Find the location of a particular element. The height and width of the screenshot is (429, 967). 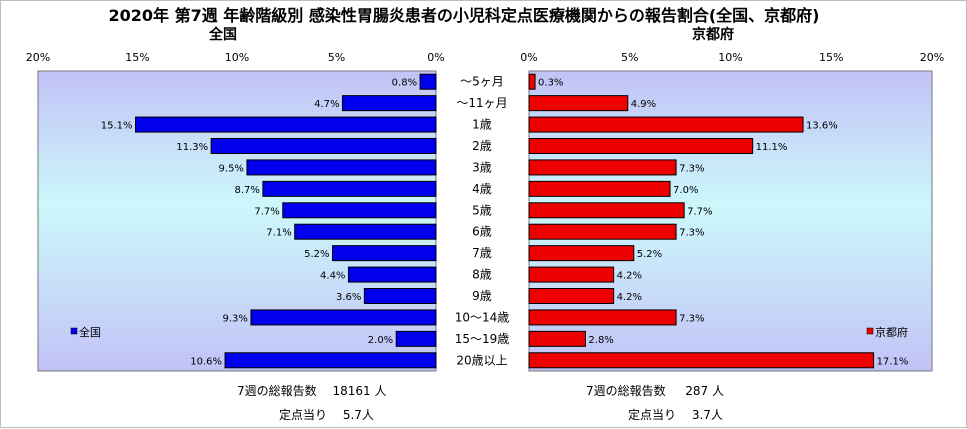

left-legend: 全国 is located at coordinates (85, 332).